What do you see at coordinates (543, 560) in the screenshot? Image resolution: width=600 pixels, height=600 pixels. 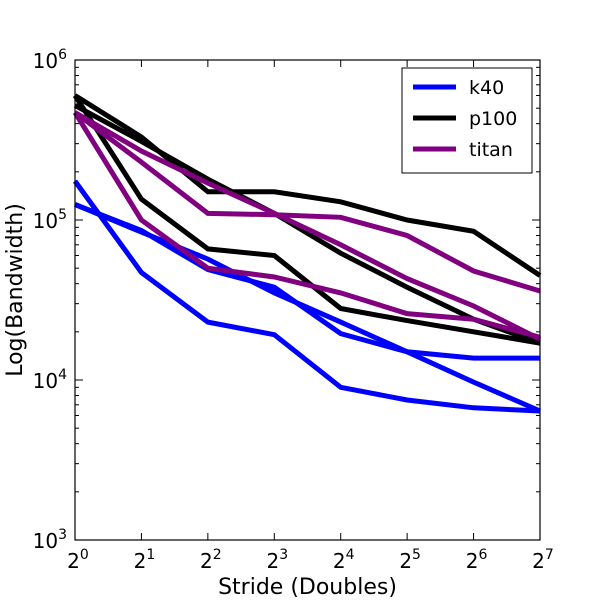 I see `x-tick-label: 27` at bounding box center [543, 560].